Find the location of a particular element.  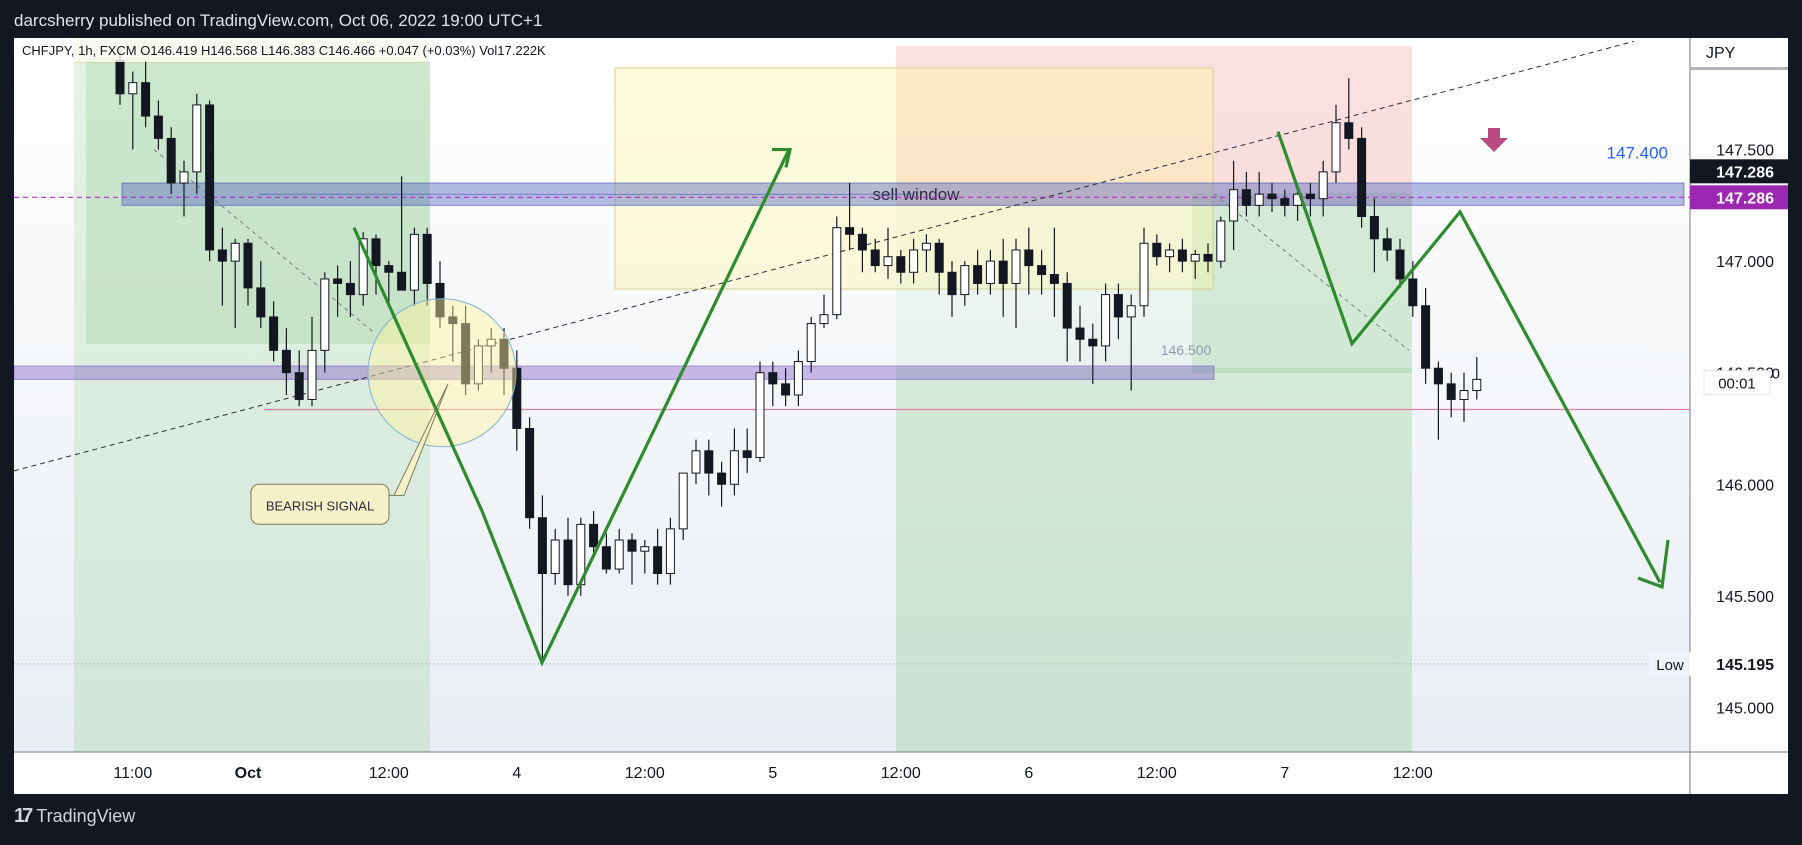

bearish-signal-callout is located at coordinates (320, 504).